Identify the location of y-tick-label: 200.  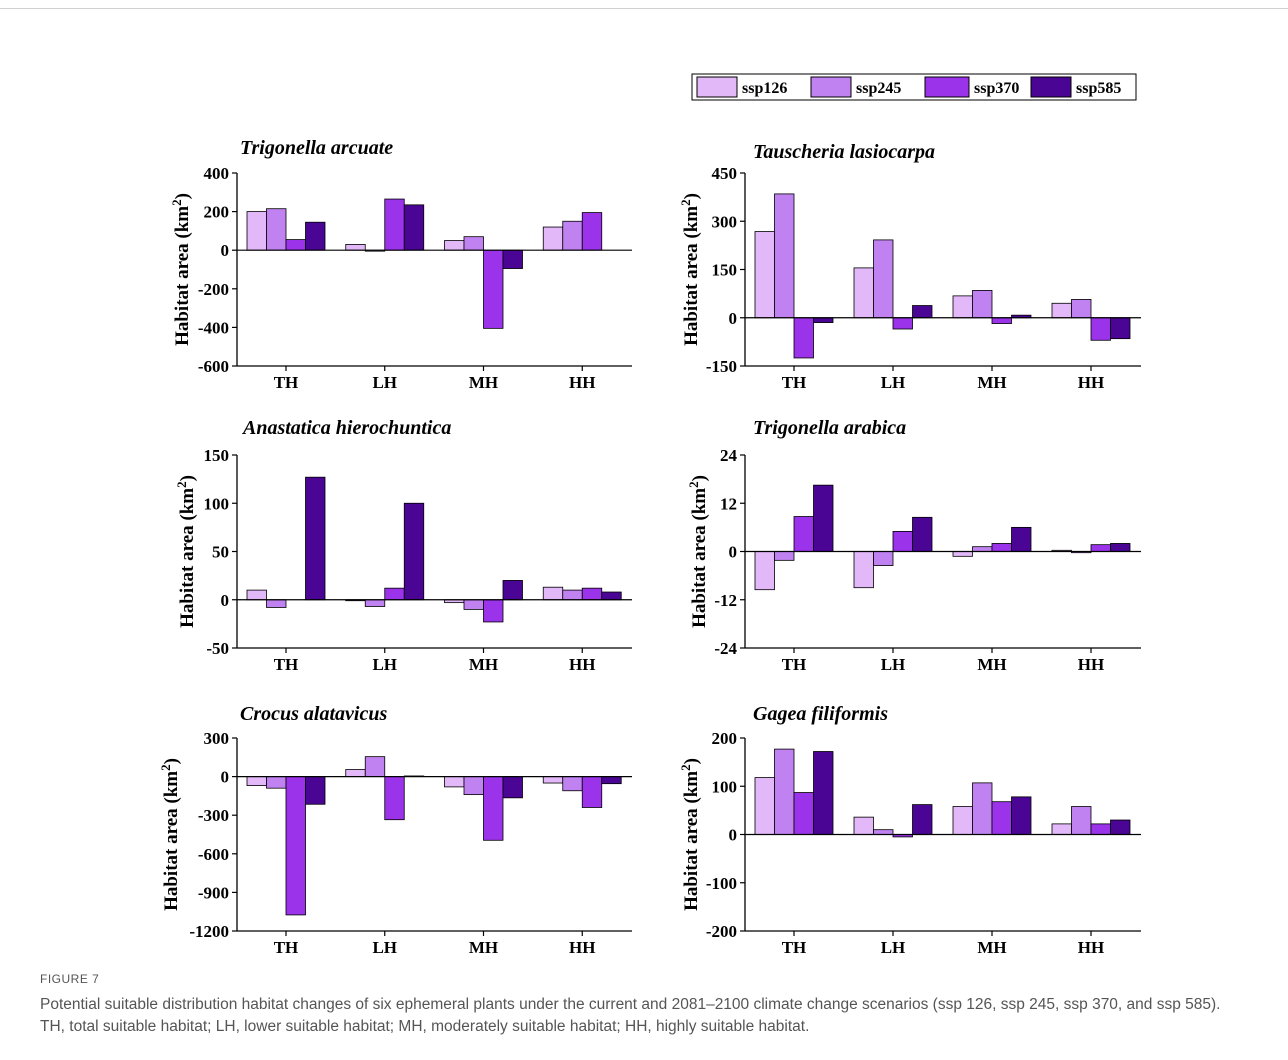
(217, 212).